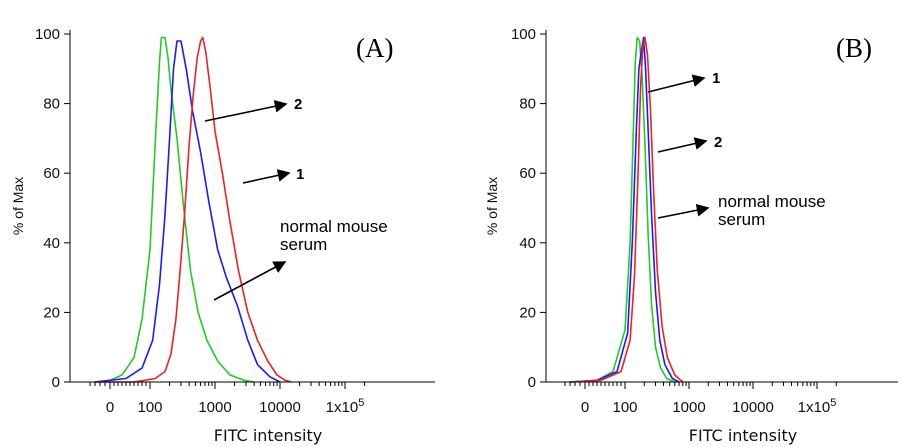 Image resolution: width=902 pixels, height=447 pixels. I want to click on panel-b-x-tick-label: 1x10⁵, so click(817, 406).